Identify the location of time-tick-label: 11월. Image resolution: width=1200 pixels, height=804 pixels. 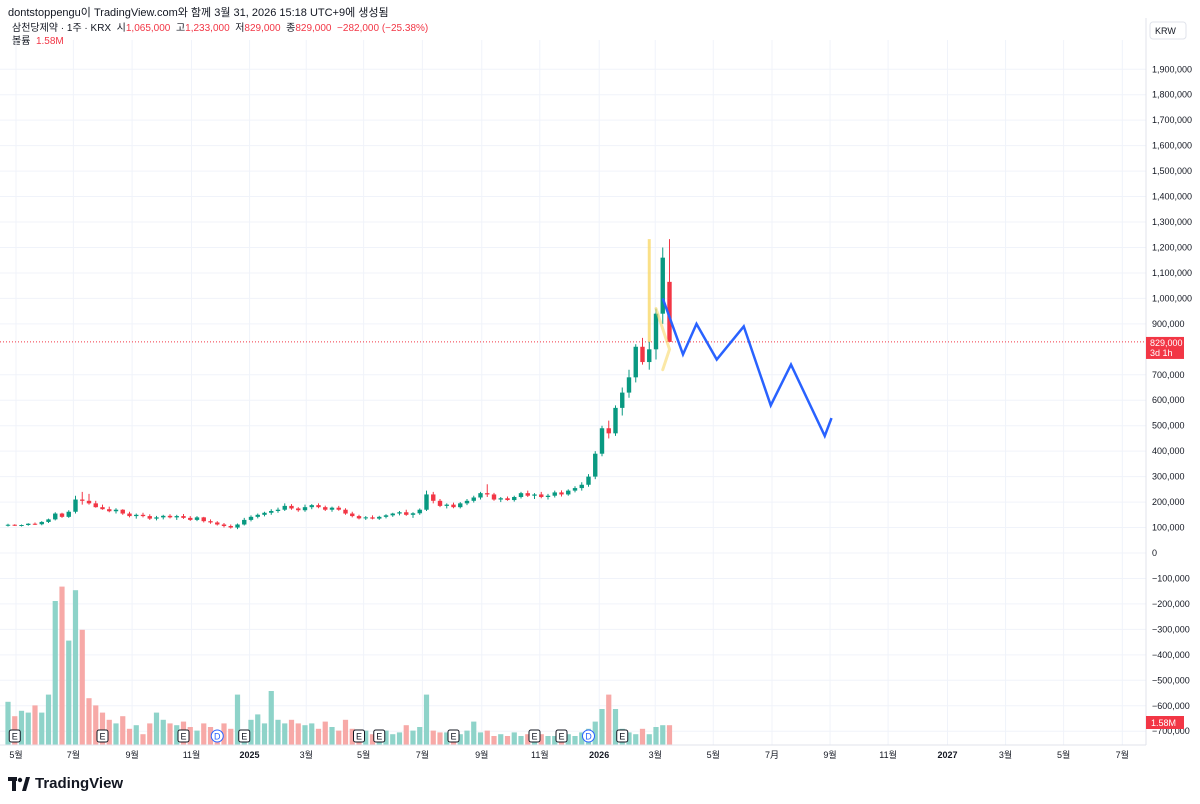
(888, 754).